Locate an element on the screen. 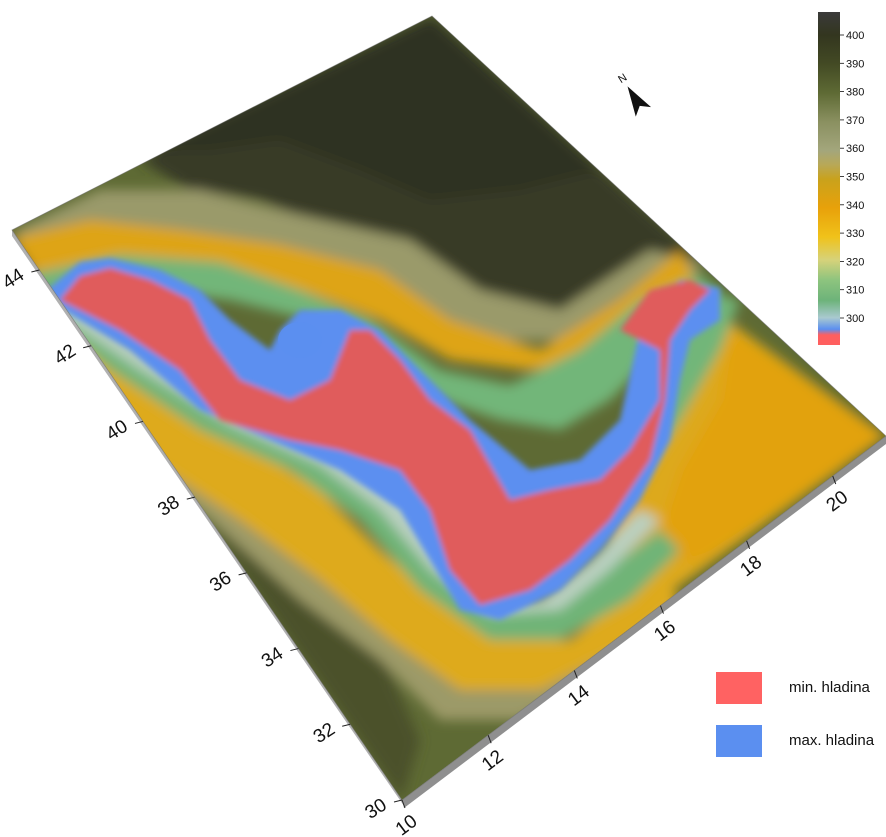  colorbar-min-swatch is located at coordinates (829, 340).